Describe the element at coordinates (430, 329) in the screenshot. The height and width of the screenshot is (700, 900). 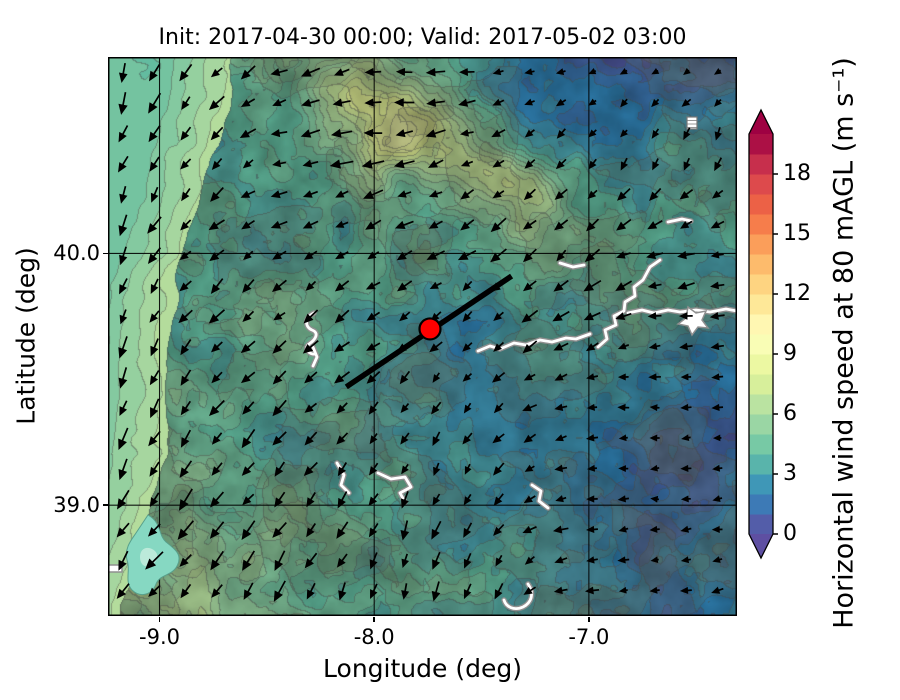
I see `site-marker` at that location.